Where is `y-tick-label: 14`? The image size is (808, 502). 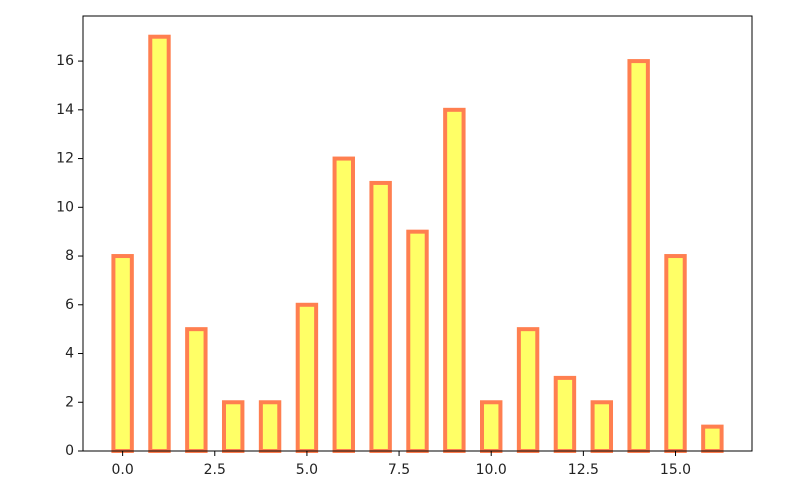 y-tick-label: 14 is located at coordinates (65, 110).